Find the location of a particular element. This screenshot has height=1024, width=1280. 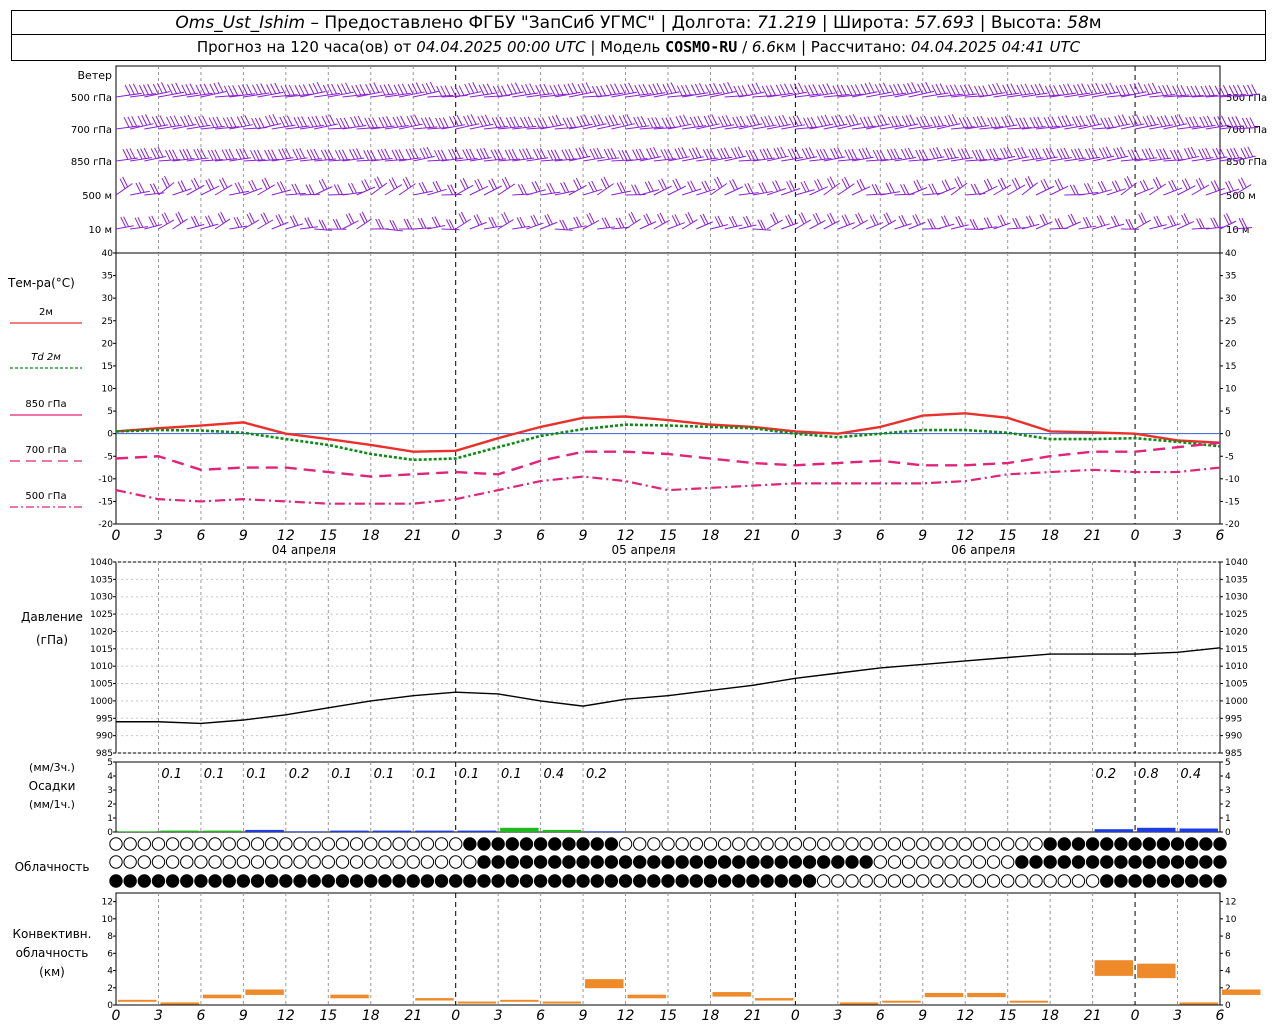

temp-ytick-left: 15 is located at coordinates (107, 367).